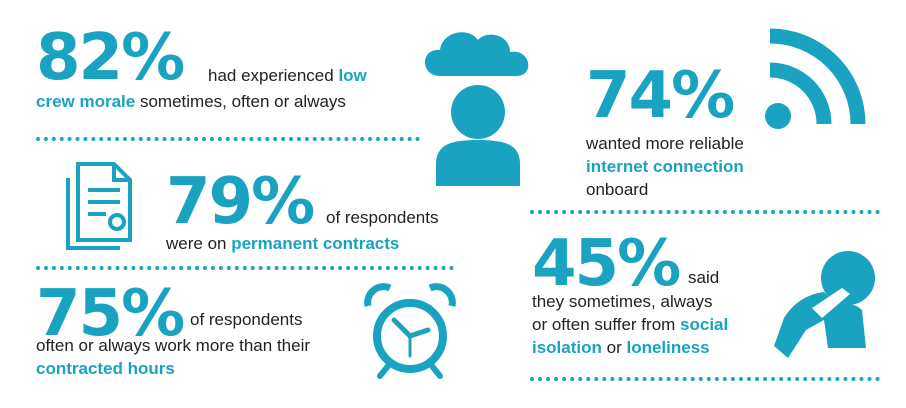 The height and width of the screenshot is (408, 906). I want to click on stat-morale-text: had experienced, so click(273, 75).